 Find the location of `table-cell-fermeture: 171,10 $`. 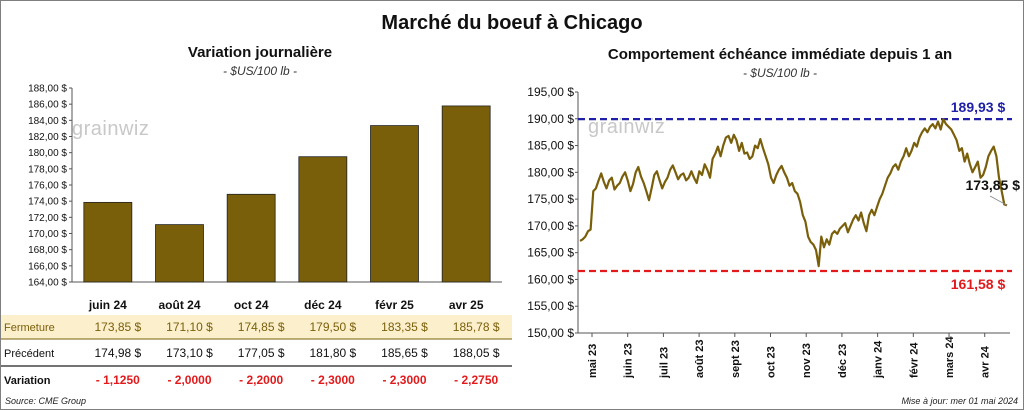

table-cell-fermeture: 171,10 $ is located at coordinates (189, 327).